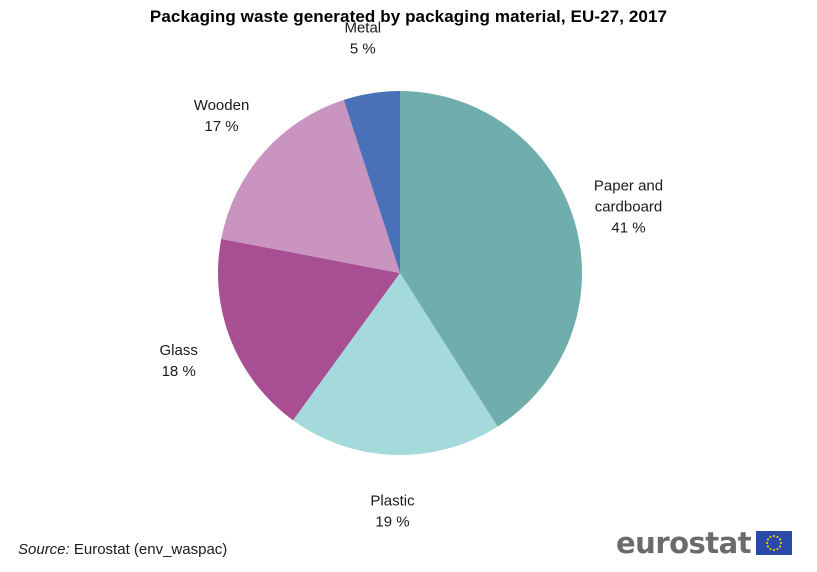 The image size is (817, 572). Describe the element at coordinates (150, 549) in the screenshot. I see `source-text: Eurostat (env_waspac)` at that location.